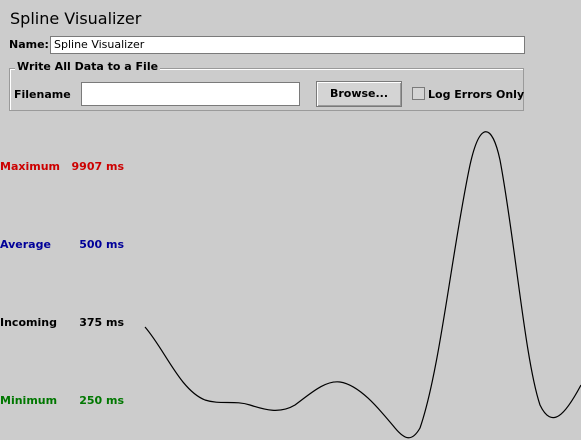 This screenshot has width=581, height=440. What do you see at coordinates (97, 166) in the screenshot?
I see `maximum-value: 9907 ms` at bounding box center [97, 166].